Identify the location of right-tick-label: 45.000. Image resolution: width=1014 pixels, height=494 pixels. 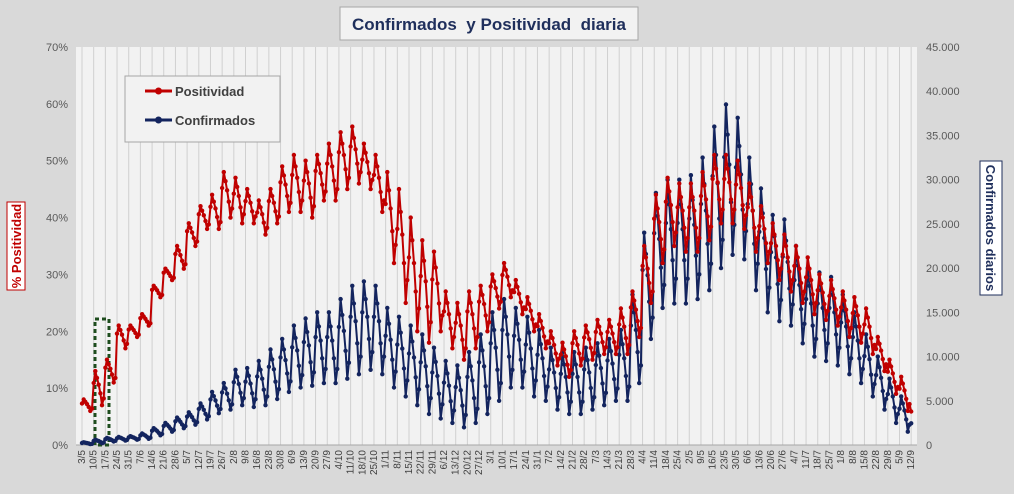
(943, 48).